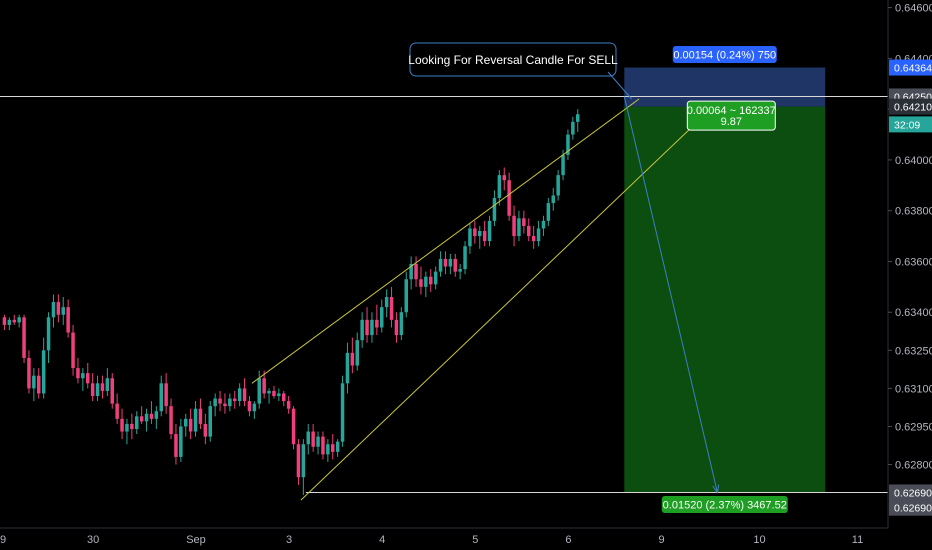  What do you see at coordinates (913, 108) in the screenshot?
I see `price-tag-label: 0.64210` at bounding box center [913, 108].